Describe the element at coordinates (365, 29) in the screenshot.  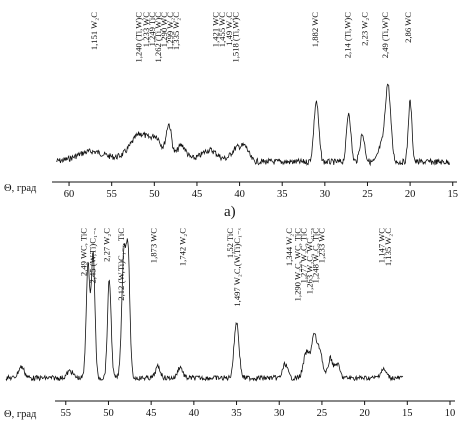
I see `peak-annotation: 2,23 W₂C` at that location.